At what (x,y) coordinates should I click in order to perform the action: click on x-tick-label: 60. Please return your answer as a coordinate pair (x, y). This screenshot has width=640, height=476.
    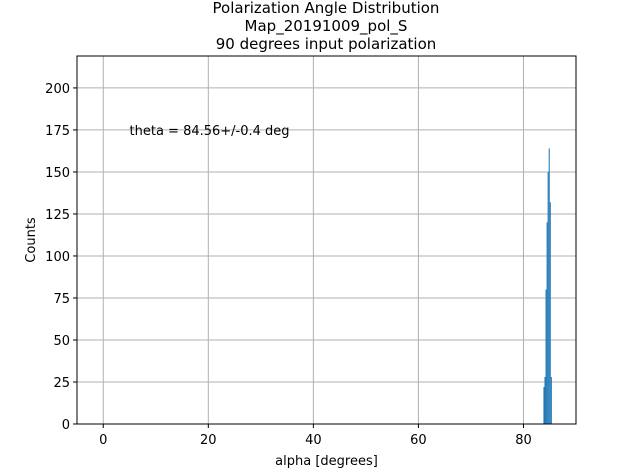
    Looking at the image, I should click on (418, 440).